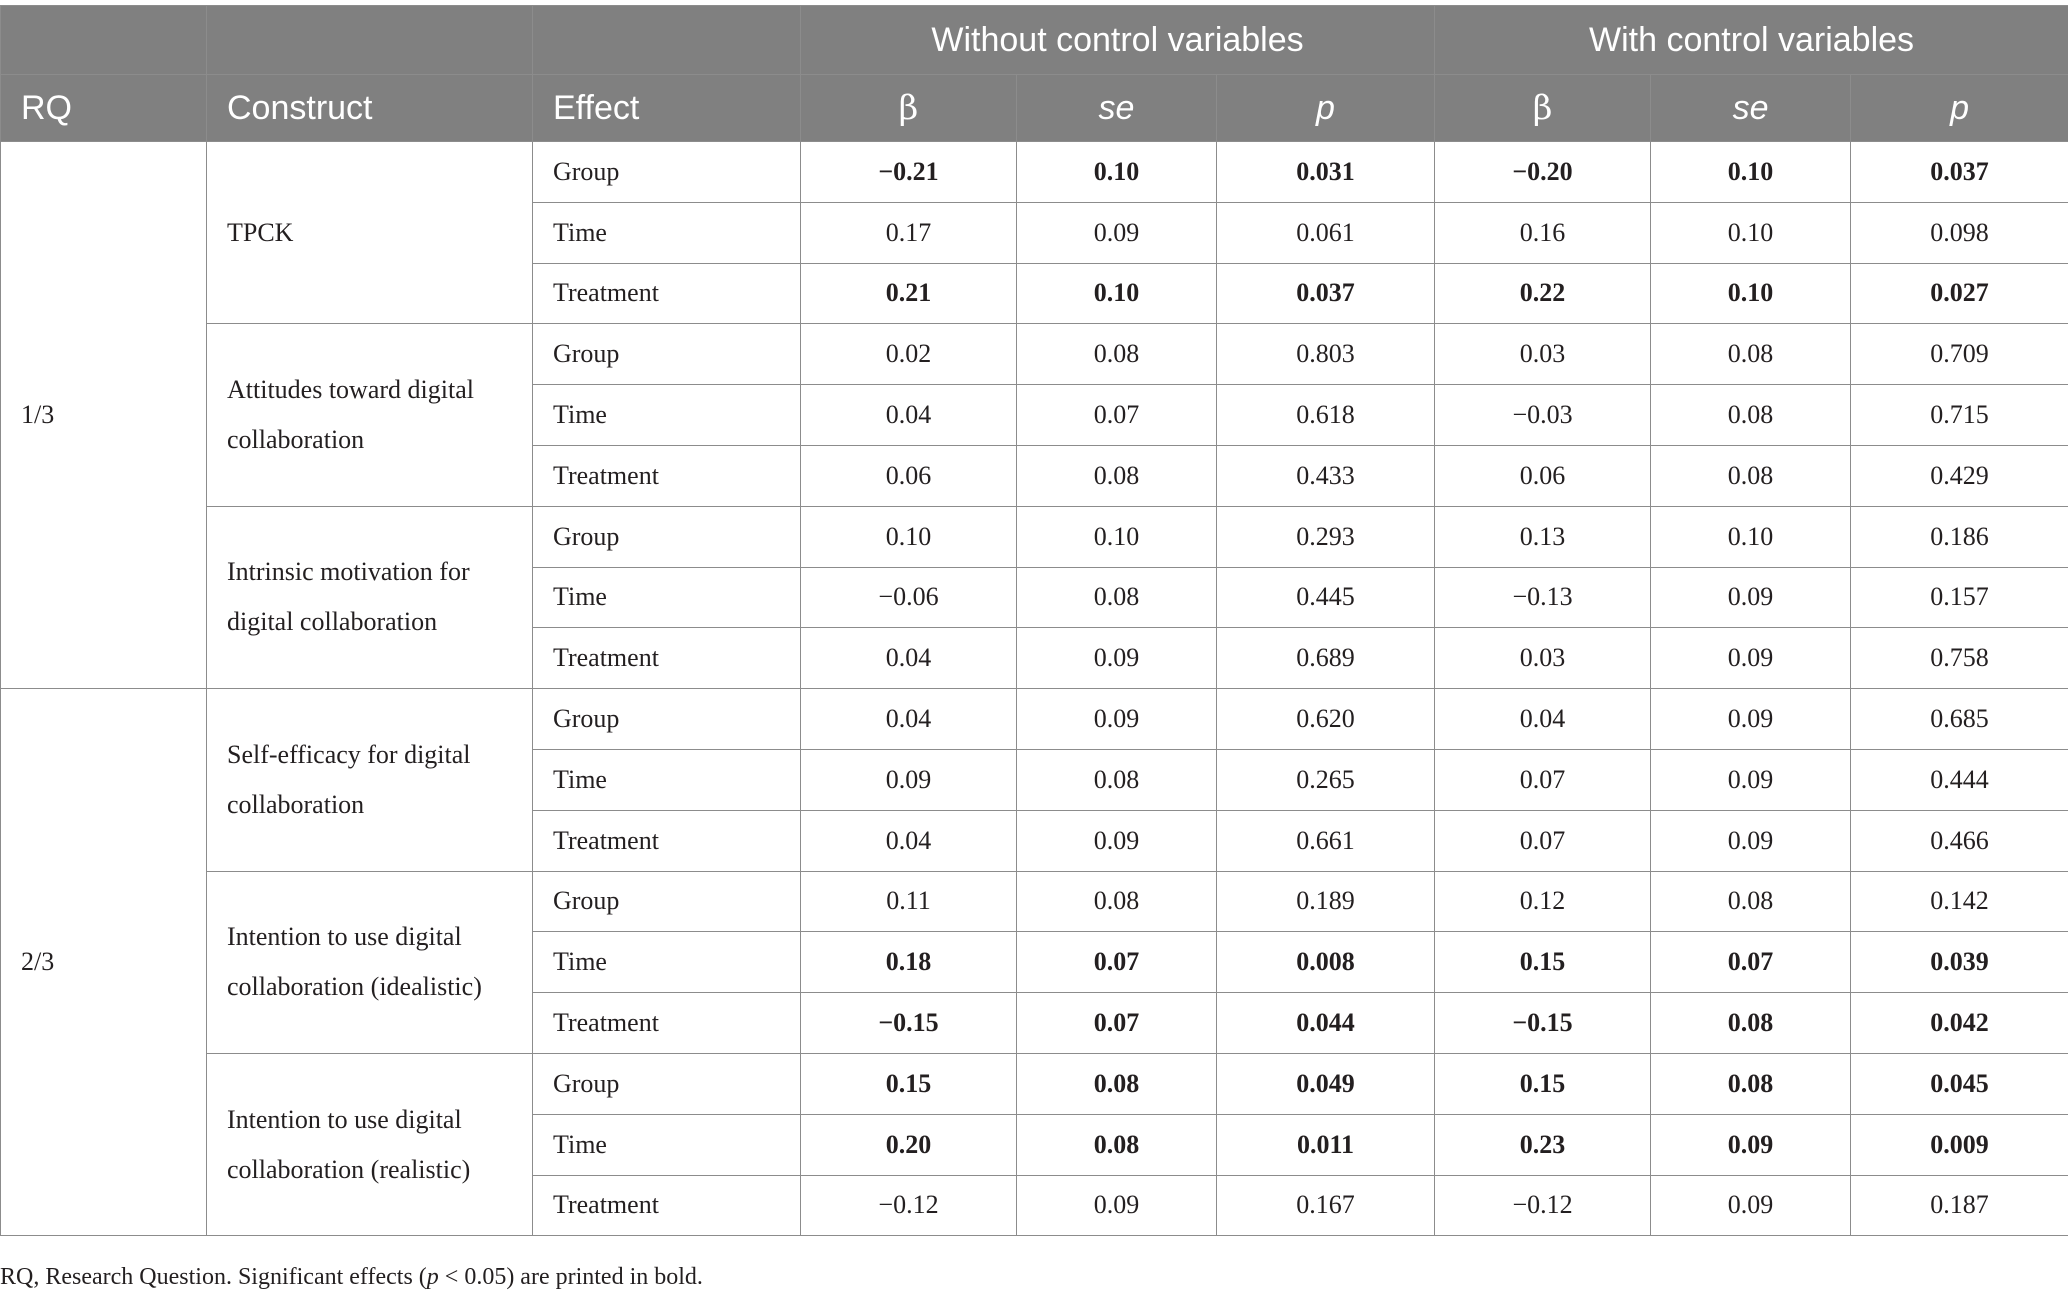  I want to click on p-cell: 0.620, so click(1325, 719).